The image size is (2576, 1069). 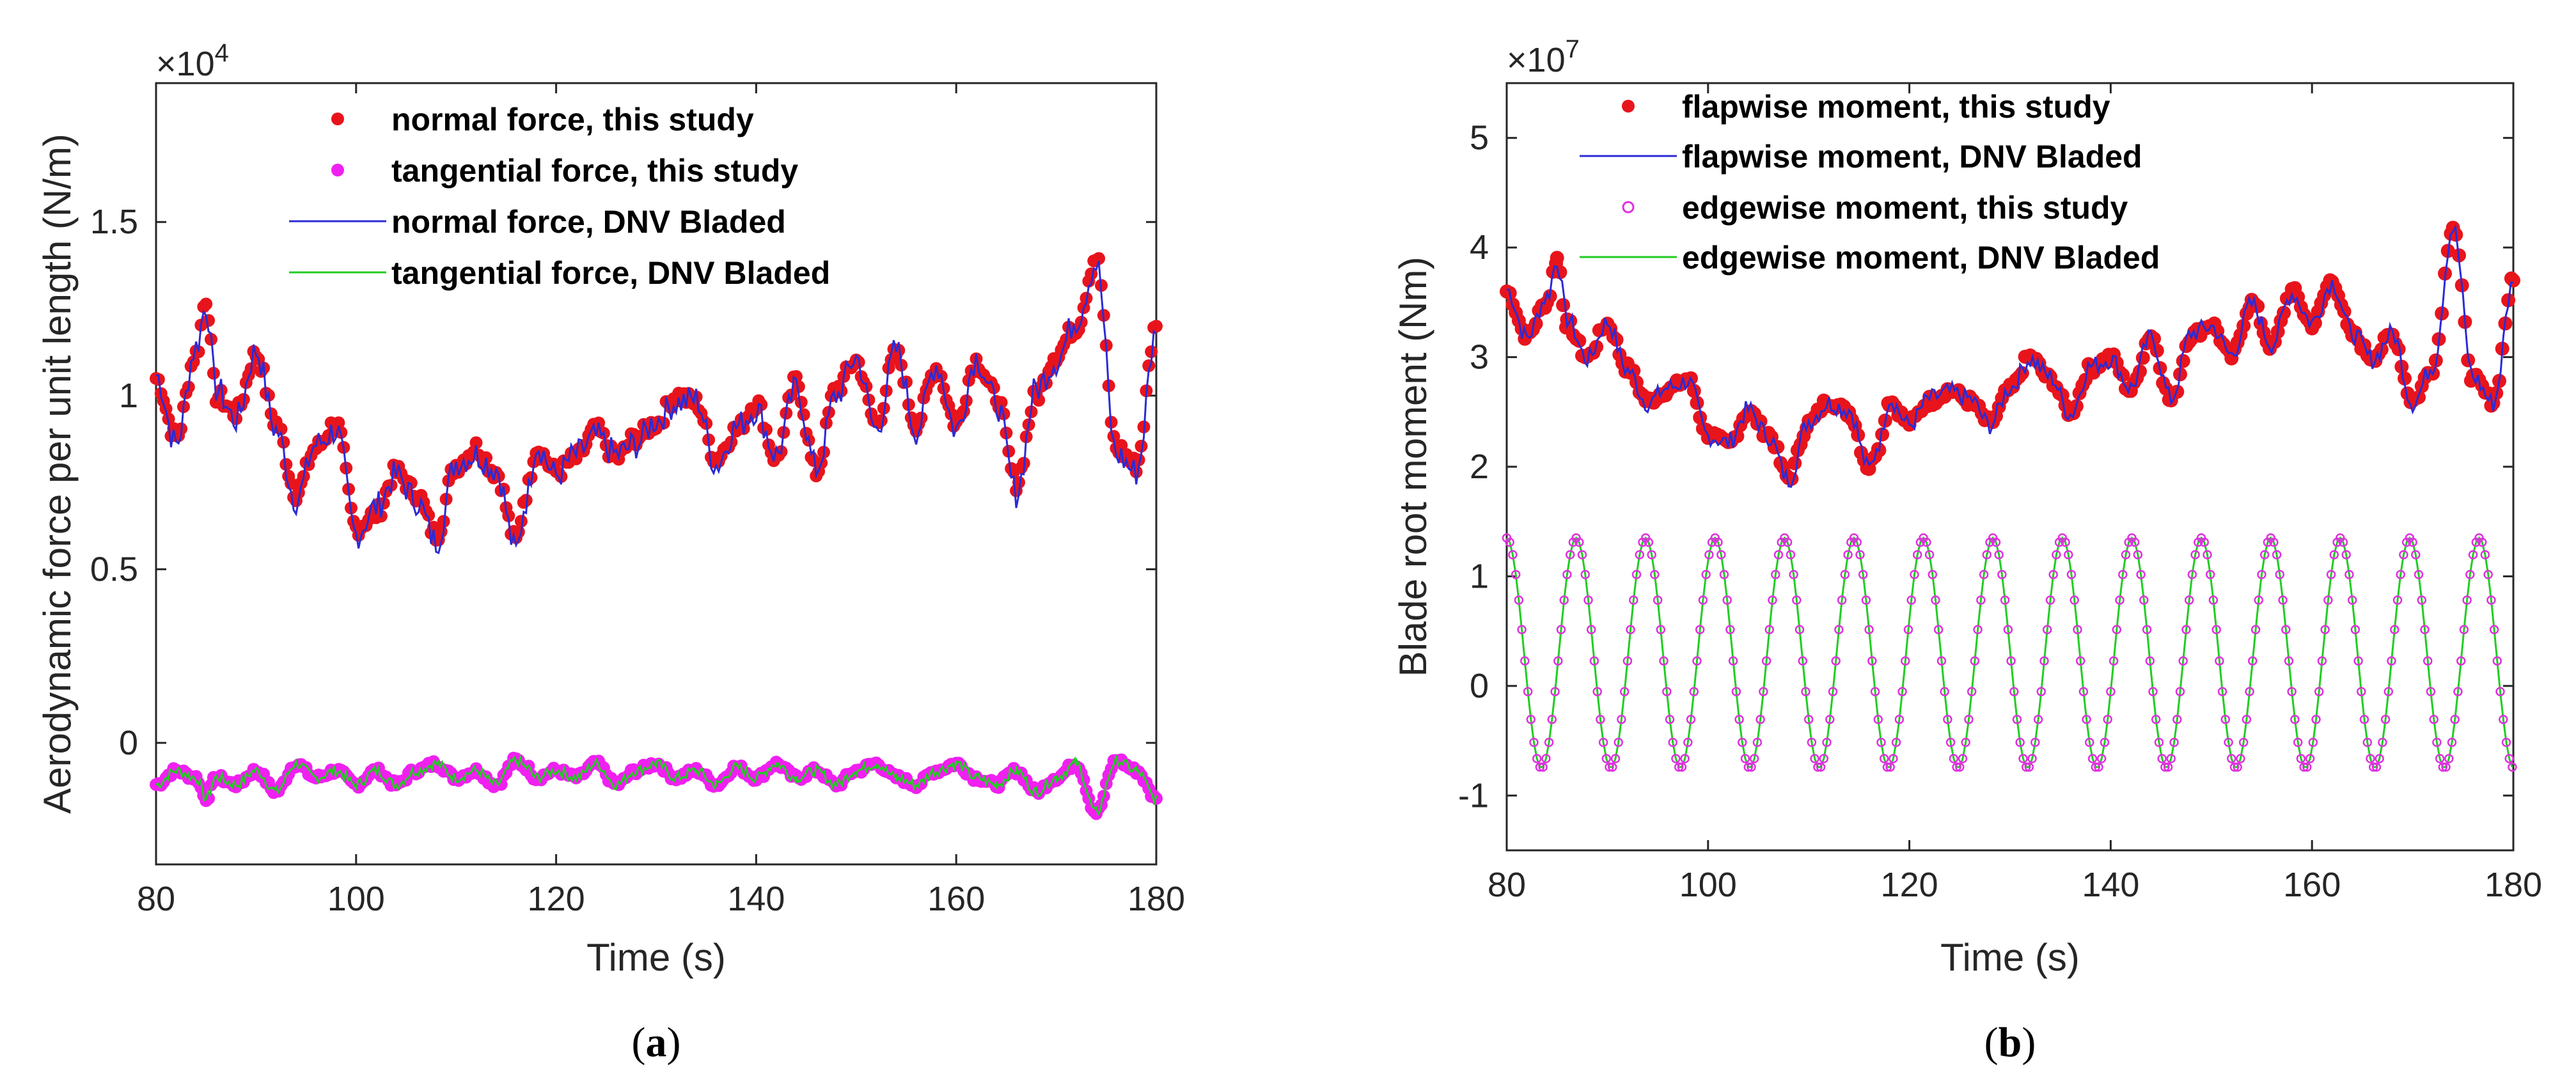 I want to click on y-tick-label: 0.5, so click(x=114, y=569).